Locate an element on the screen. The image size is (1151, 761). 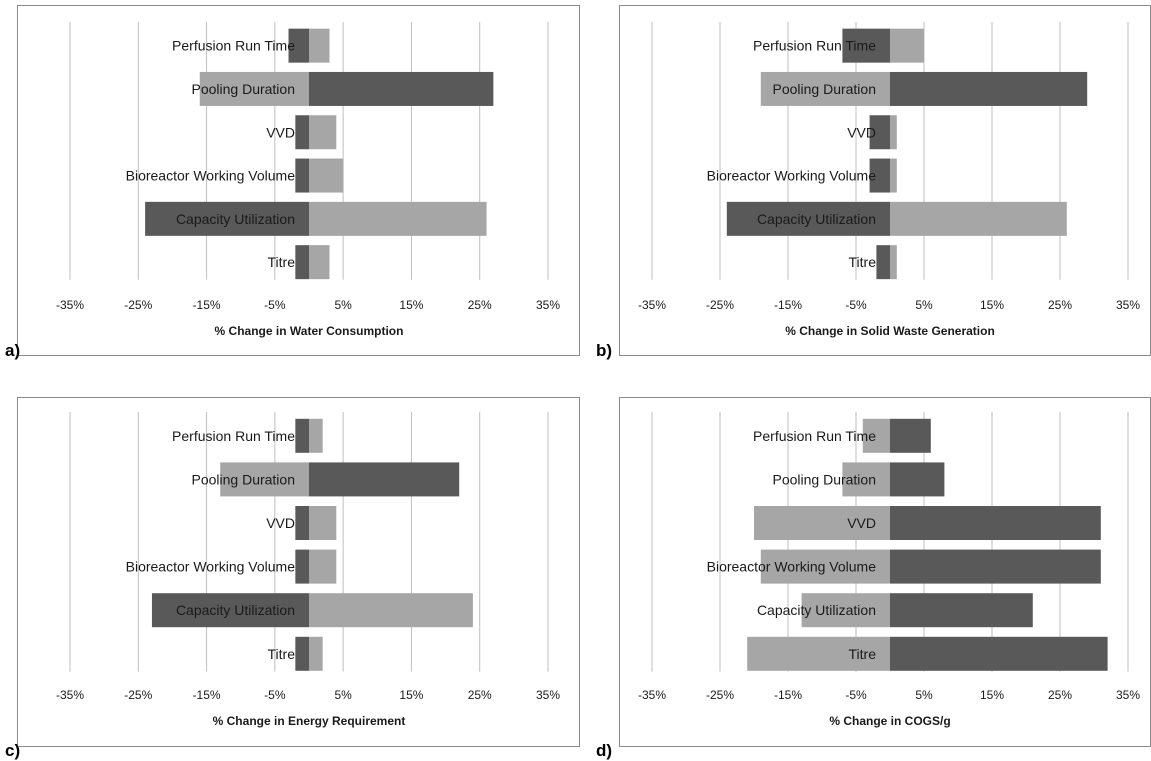
x-axis-title: % Change in COGS/g is located at coordinates (889, 721).